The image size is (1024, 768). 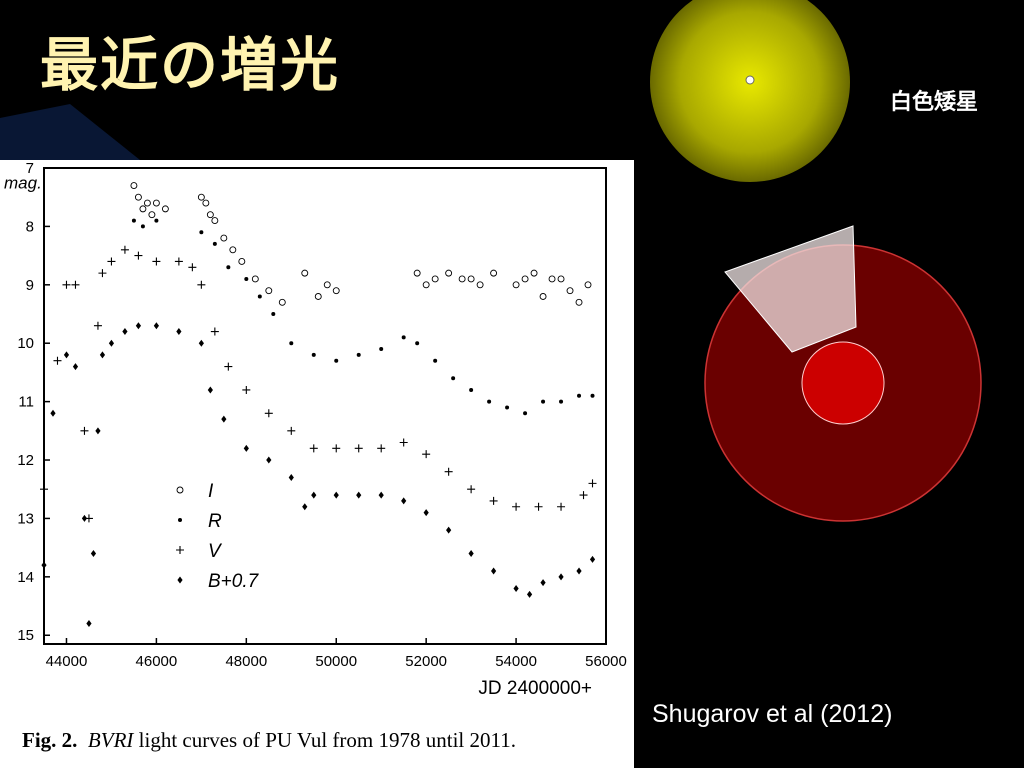 What do you see at coordinates (26, 402) in the screenshot?
I see `y-tick-label: 11` at bounding box center [26, 402].